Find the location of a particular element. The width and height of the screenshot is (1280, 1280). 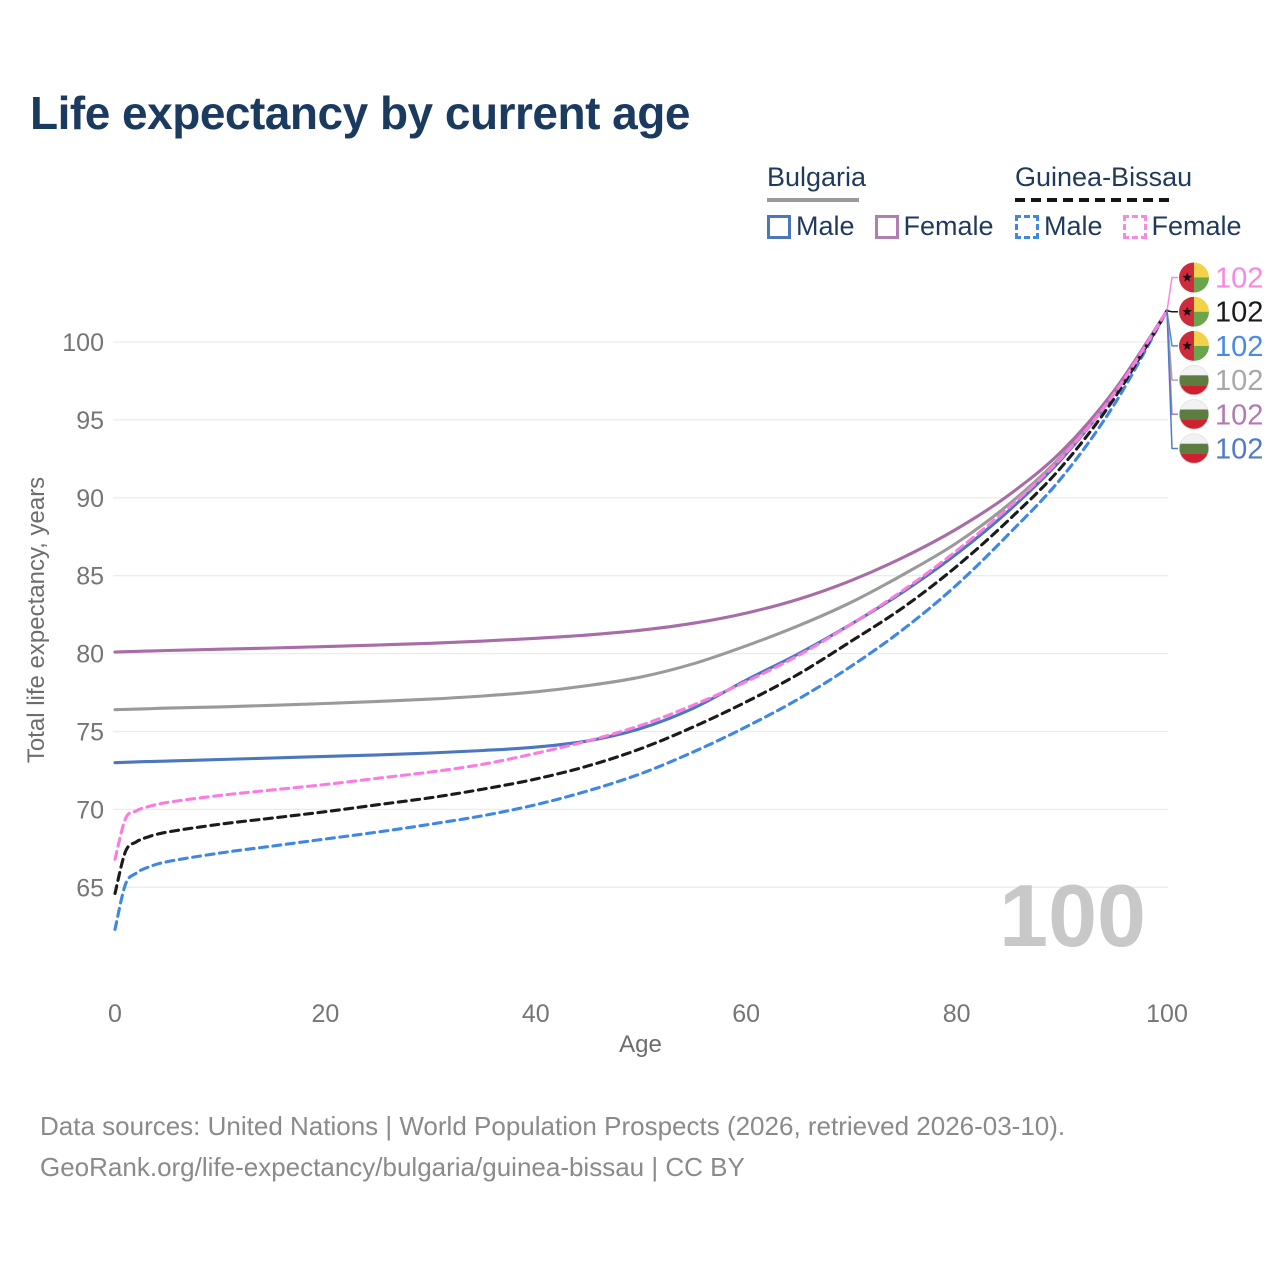

legend-swatch-bulgaria-female is located at coordinates (886, 226).